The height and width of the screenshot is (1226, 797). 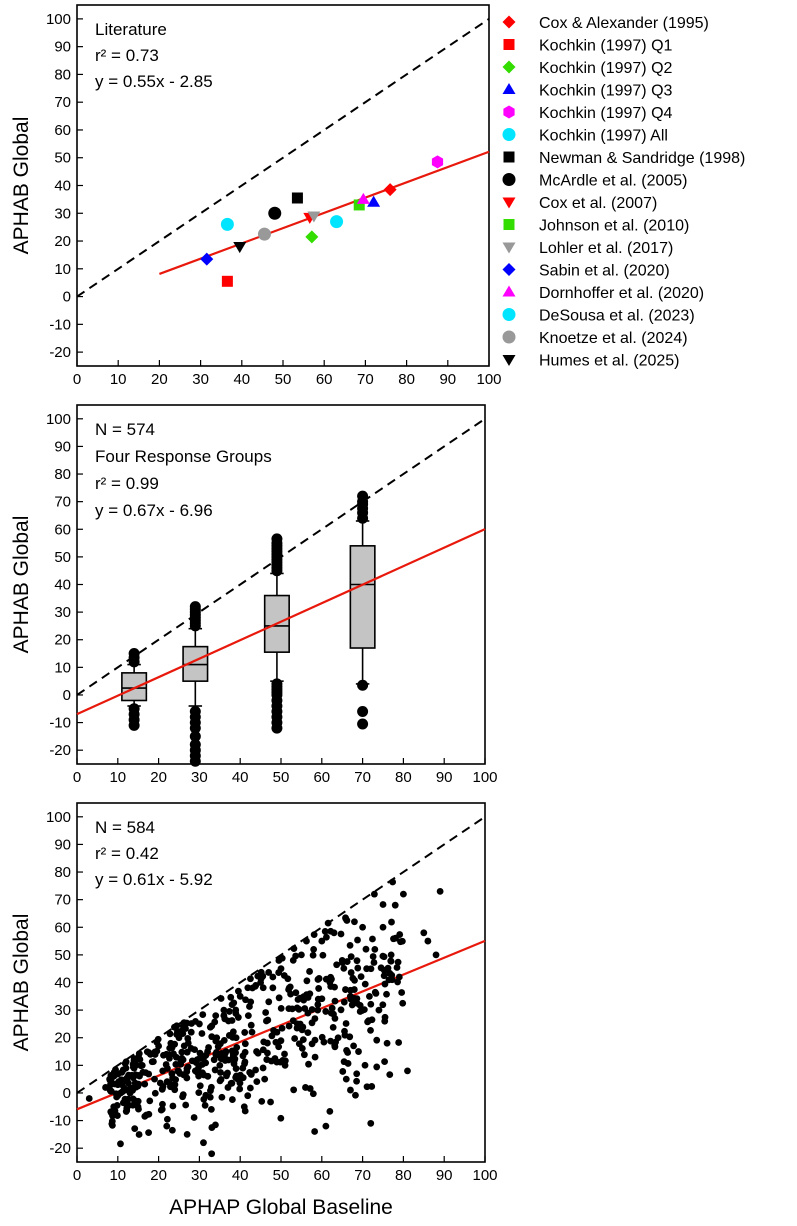 What do you see at coordinates (613, 181) in the screenshot?
I see `legend-label: McArdle et al. (2005)` at bounding box center [613, 181].